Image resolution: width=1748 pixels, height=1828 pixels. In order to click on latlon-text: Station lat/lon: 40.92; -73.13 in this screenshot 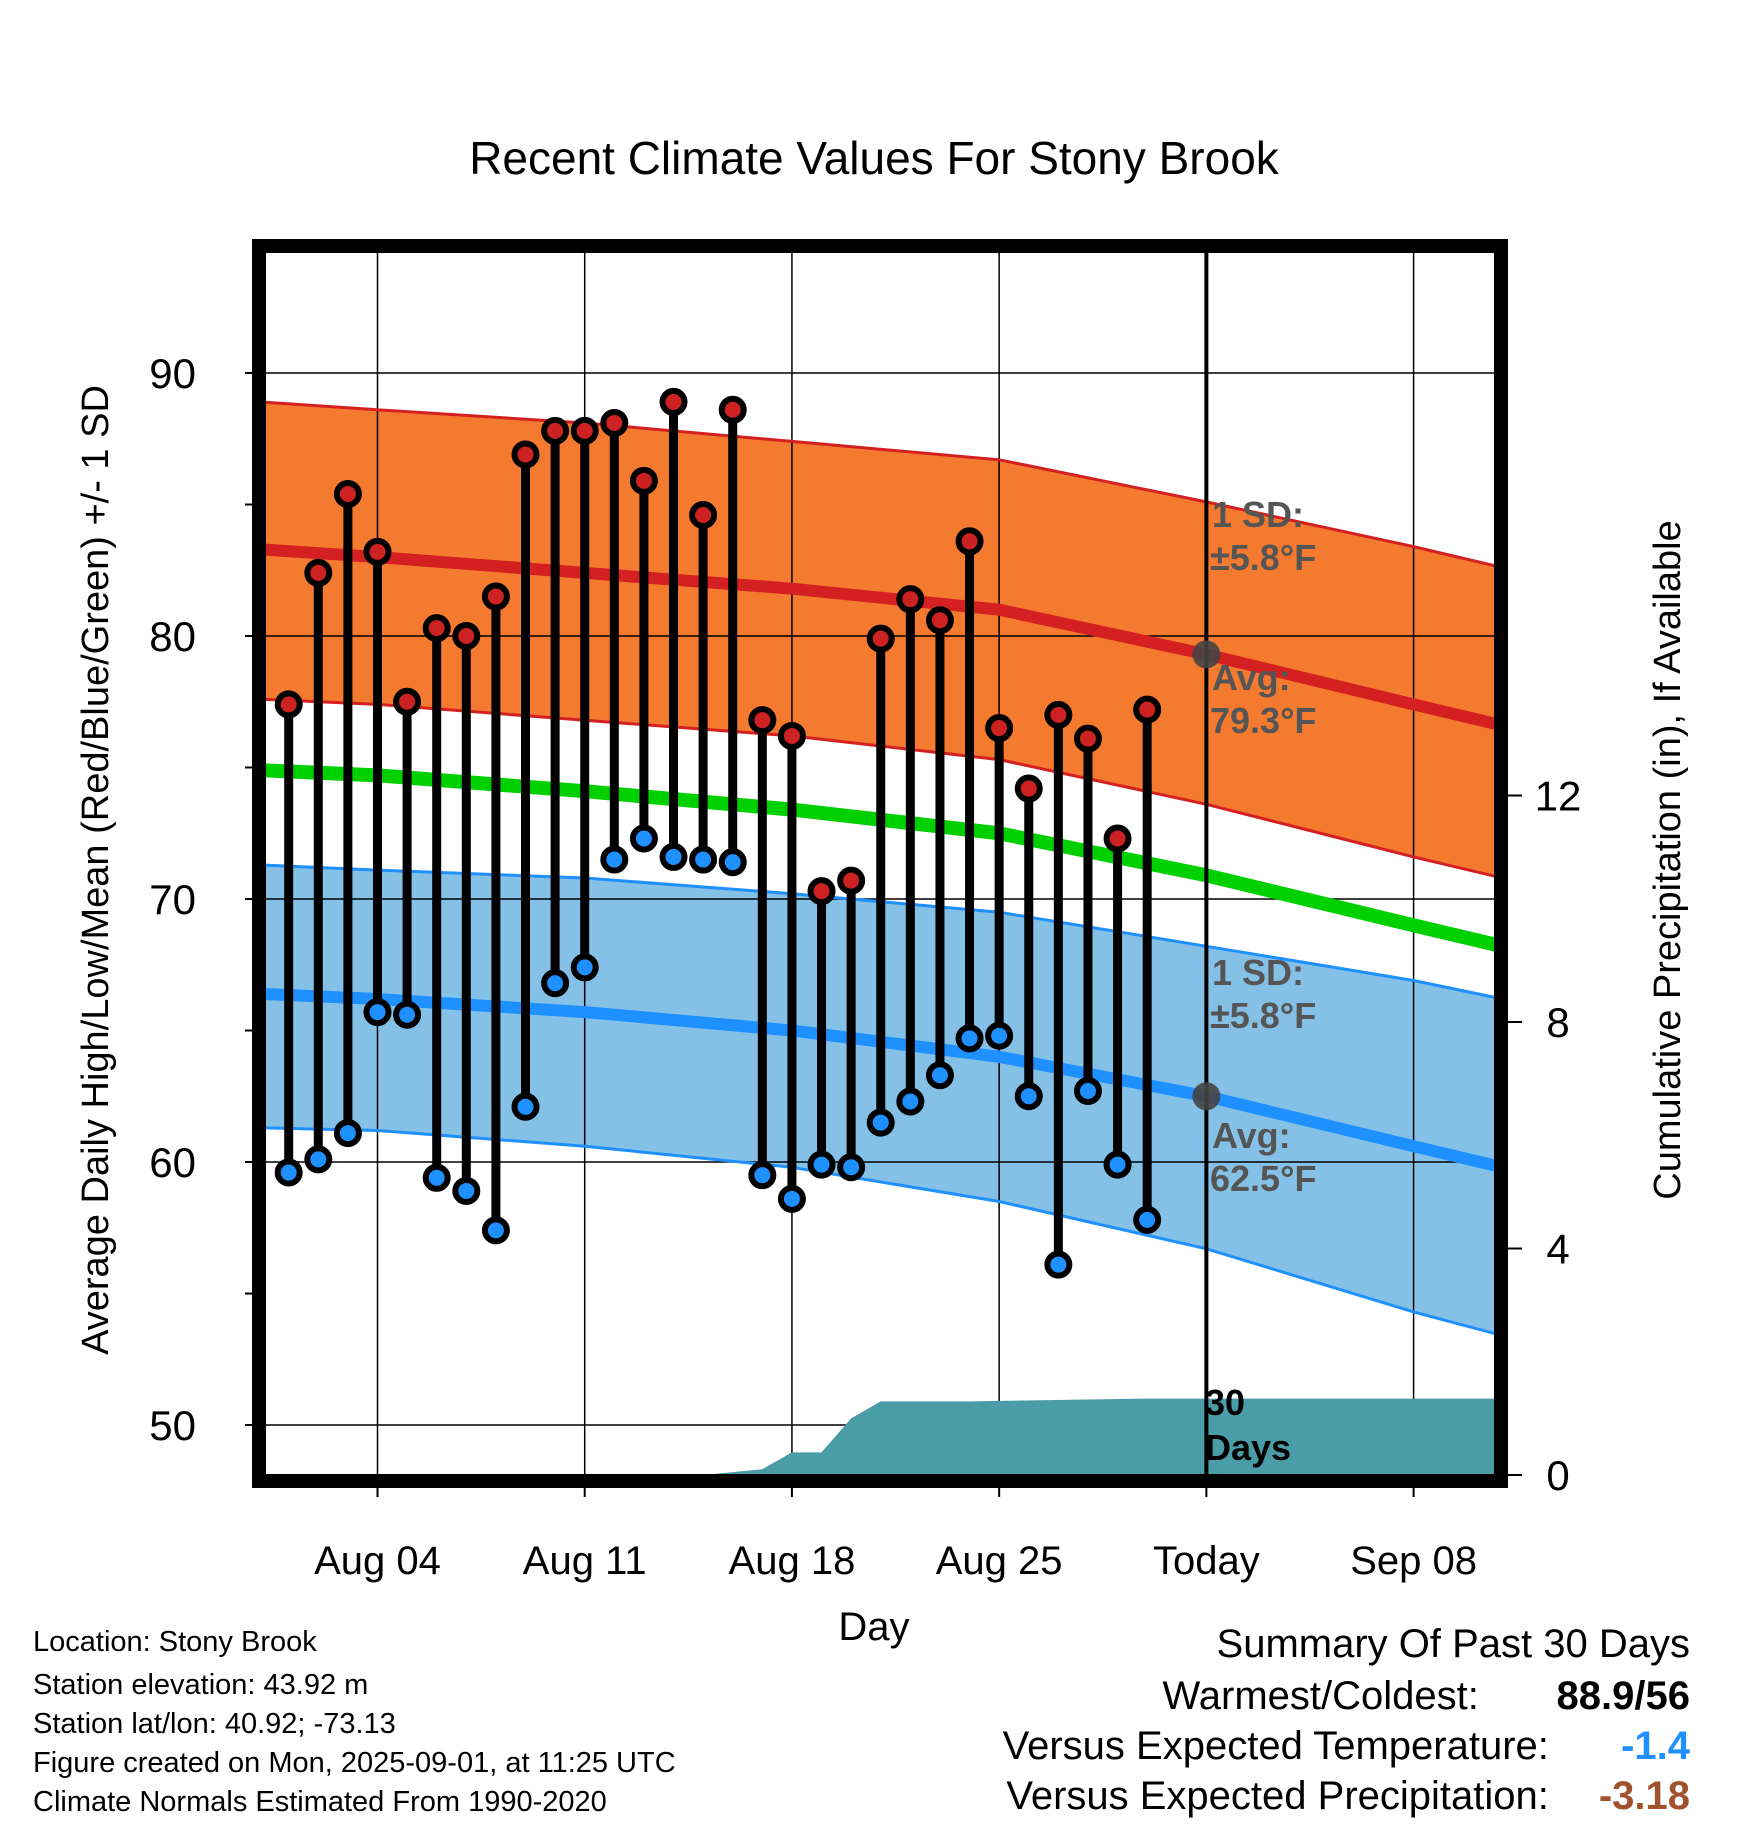, I will do `click(214, 1724)`.